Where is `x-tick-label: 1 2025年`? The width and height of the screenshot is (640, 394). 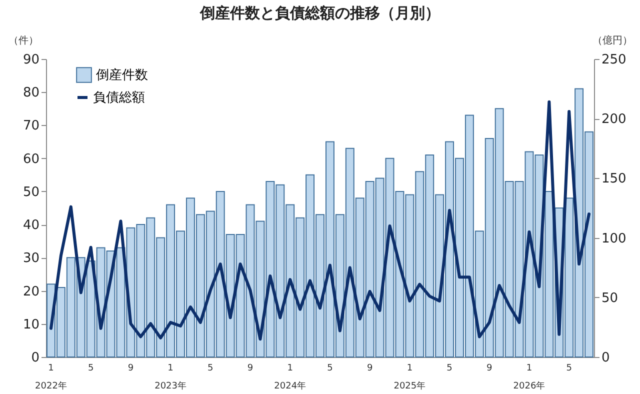 x-tick-label: 1 2025年 is located at coordinates (410, 378).